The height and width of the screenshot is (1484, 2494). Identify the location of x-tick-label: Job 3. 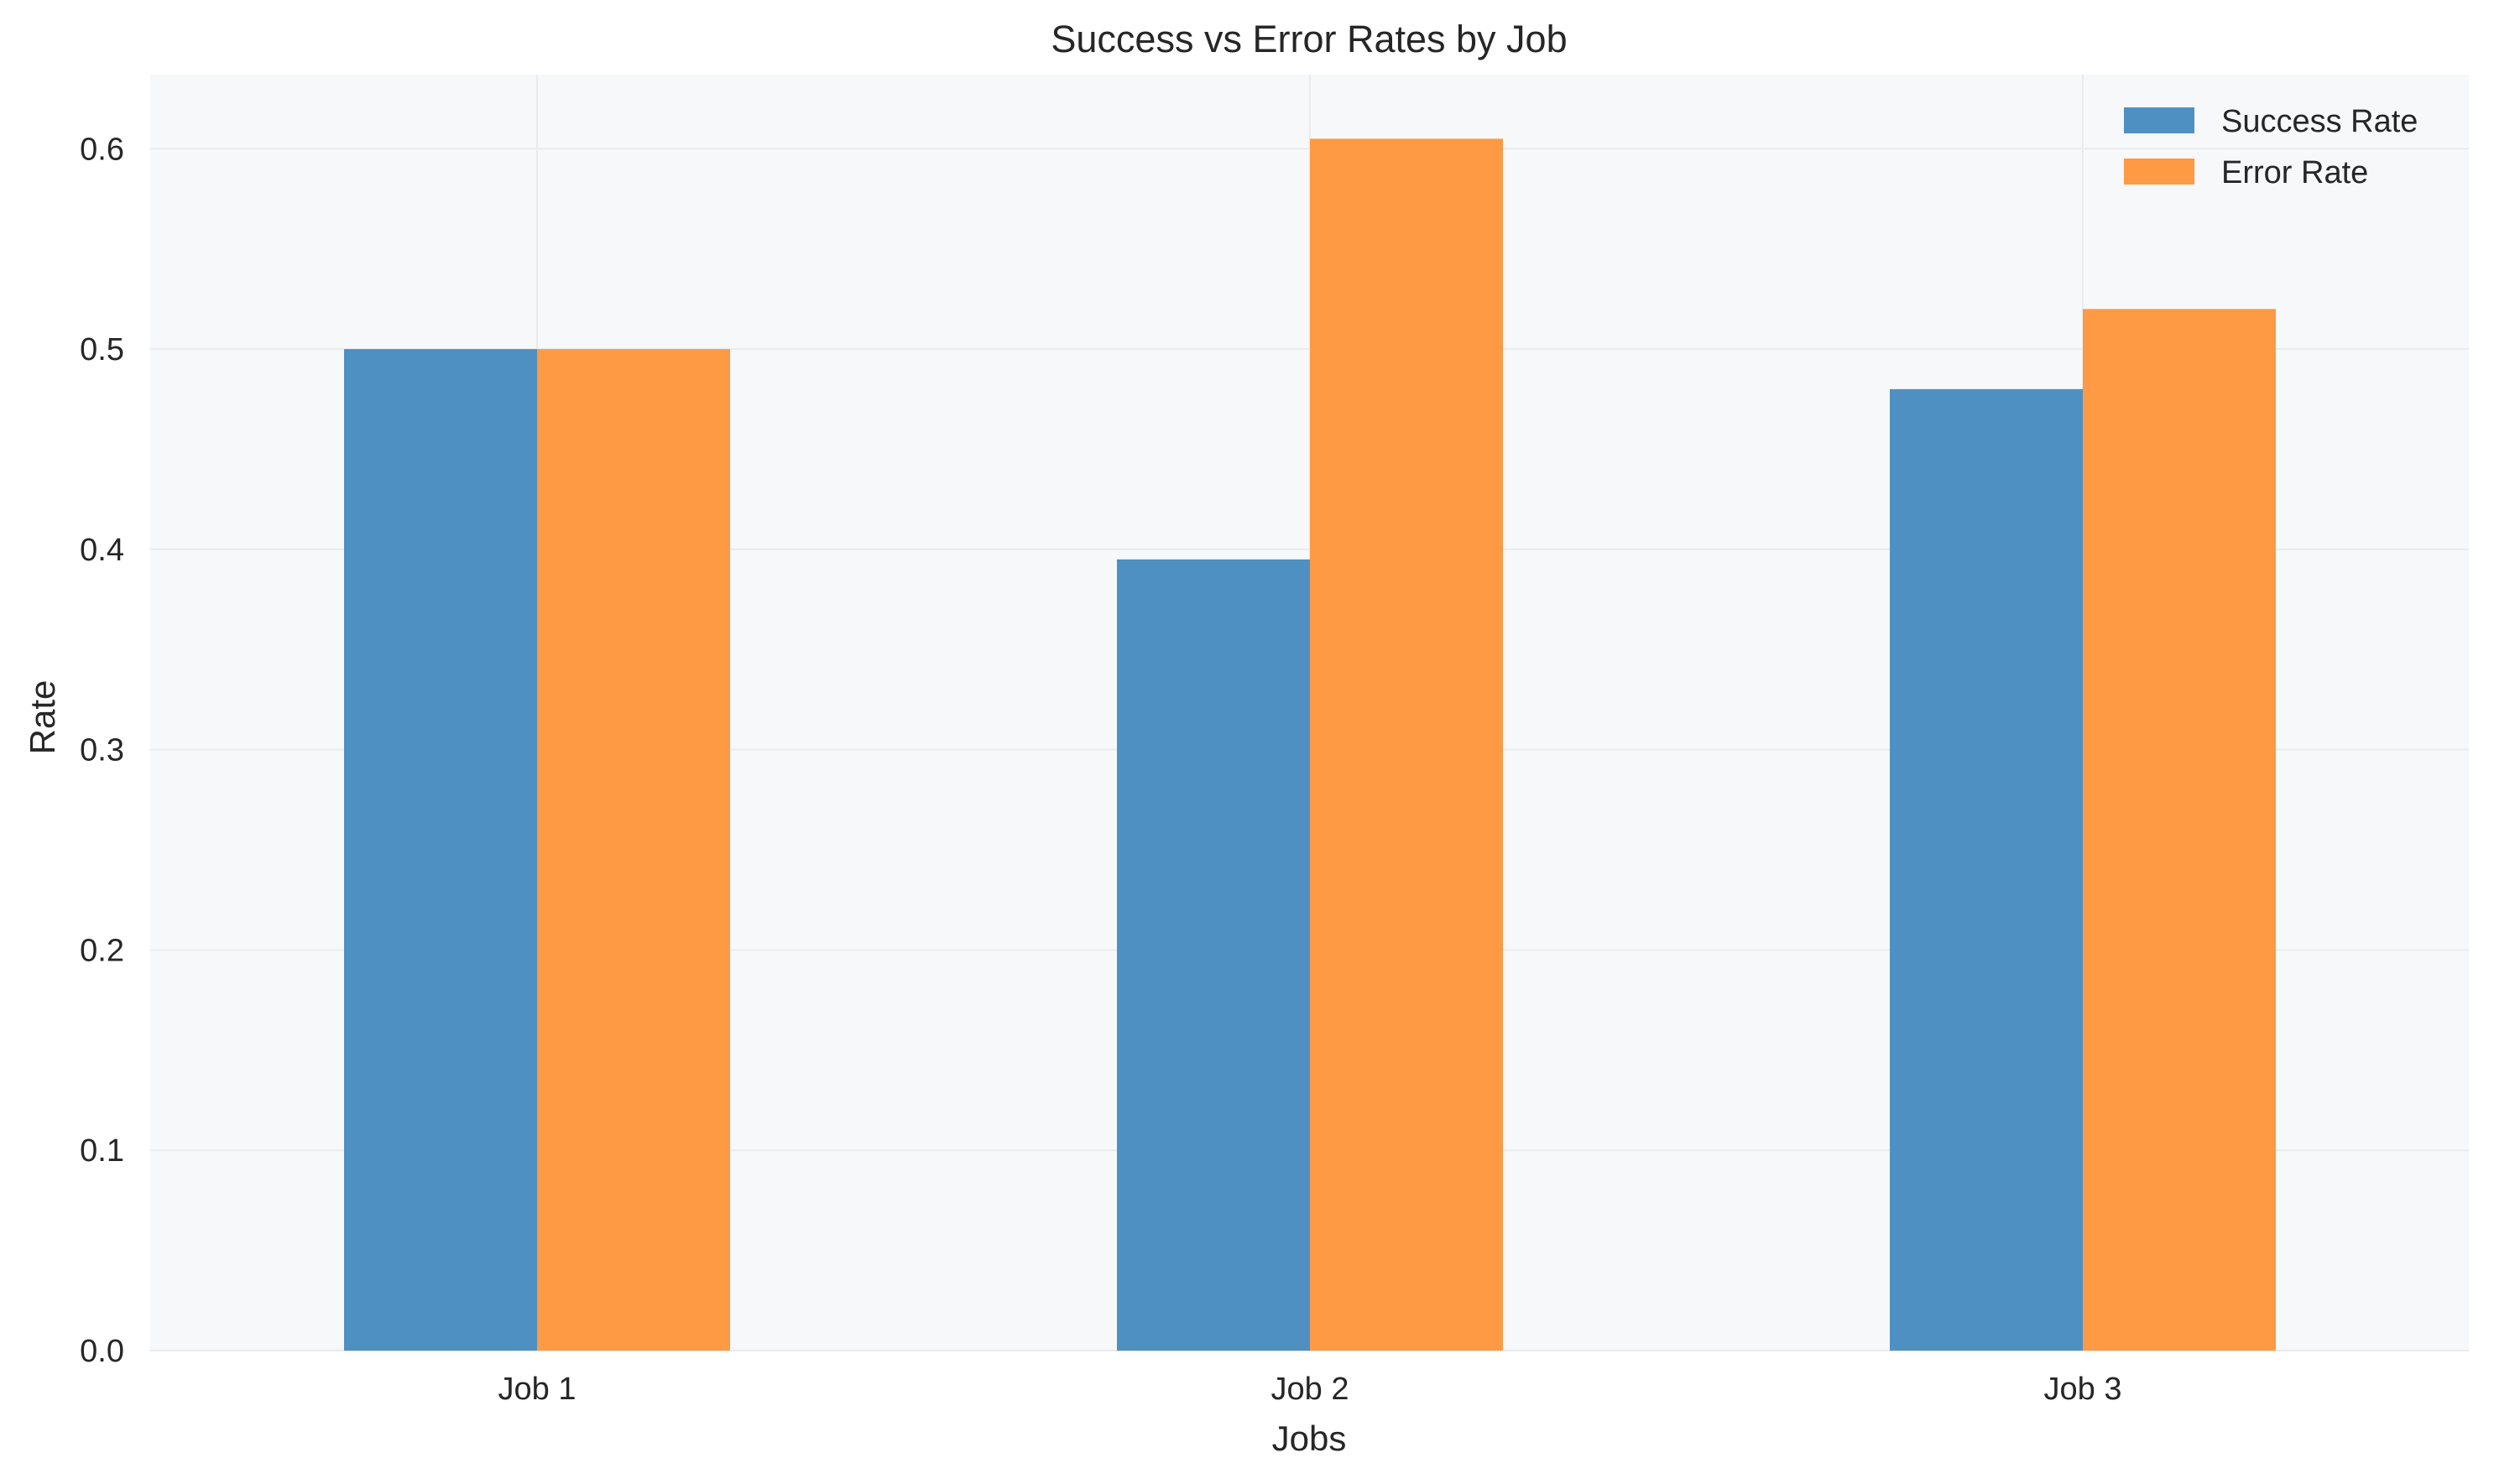
(2083, 1389).